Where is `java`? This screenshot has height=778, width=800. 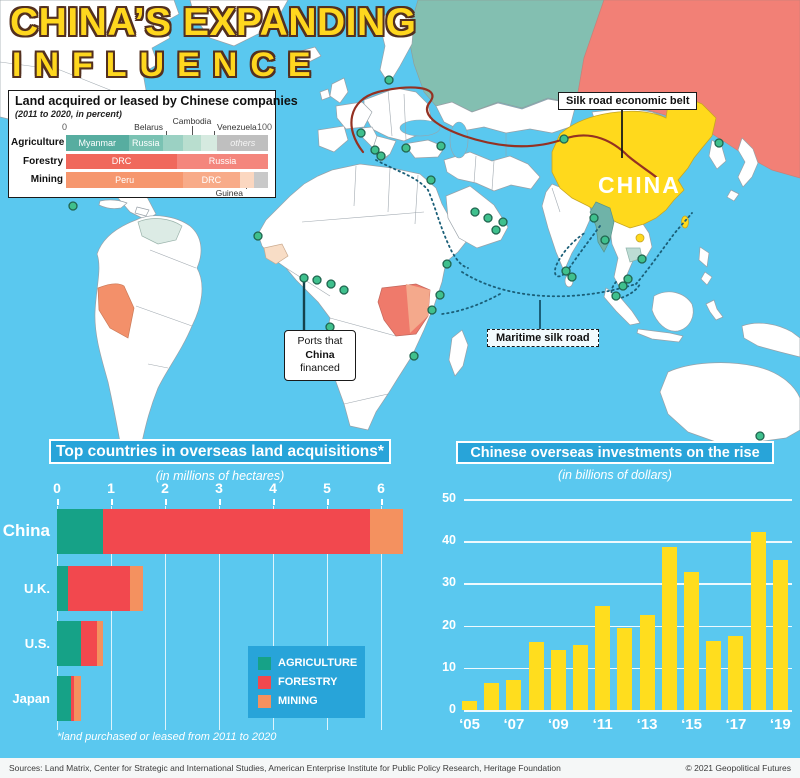
java is located at coordinates (660, 335).